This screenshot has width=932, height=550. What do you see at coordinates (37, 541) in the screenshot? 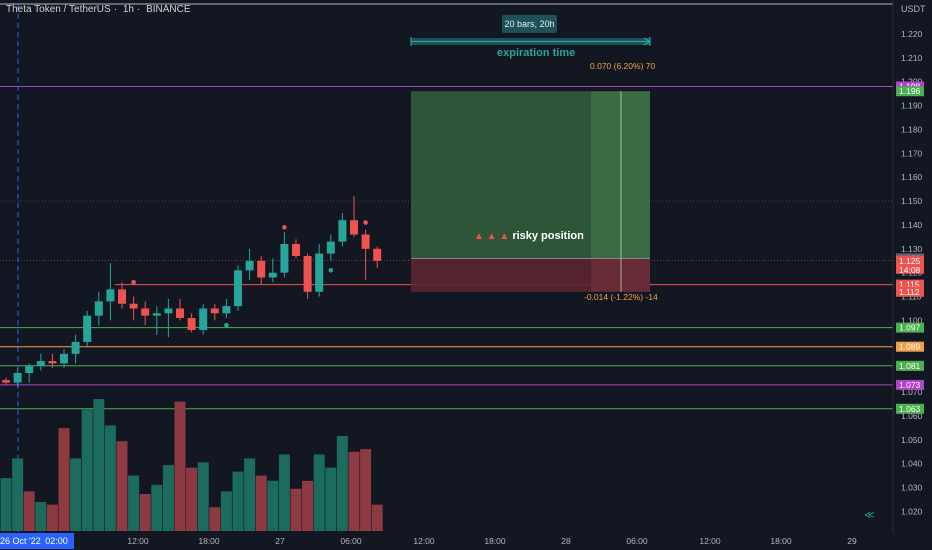
I see `crosshair-time-badge: 26 Oct '22 02:00` at bounding box center [37, 541].